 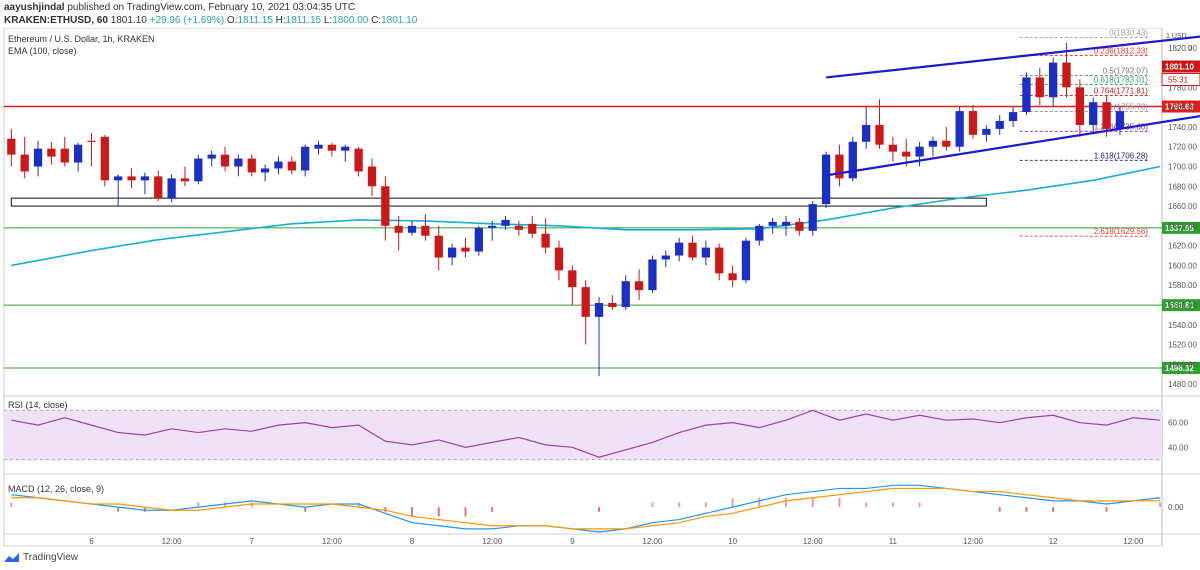 I want to click on rsi-line, so click(x=586, y=433).